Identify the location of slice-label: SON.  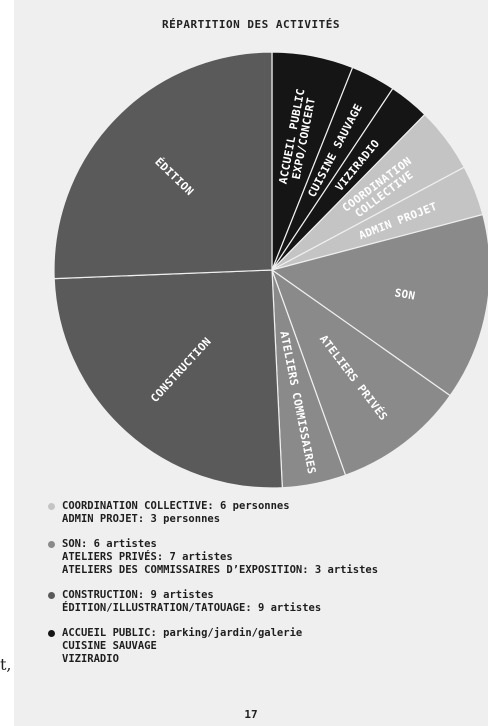
(405, 294).